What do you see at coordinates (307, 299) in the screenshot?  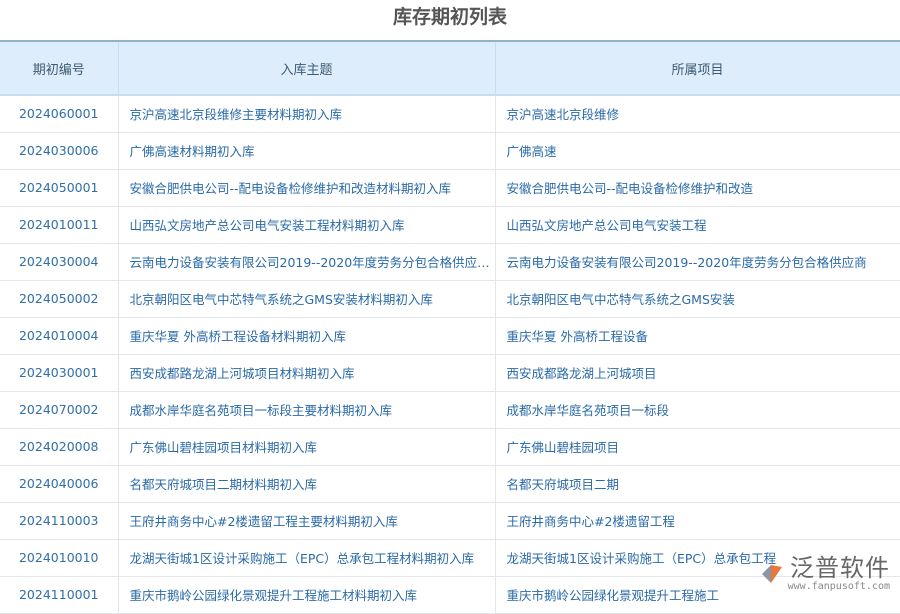 I see `cell-subject: 北京朝阳区电气中芯特气系统之GMS安装材料期初入库` at bounding box center [307, 299].